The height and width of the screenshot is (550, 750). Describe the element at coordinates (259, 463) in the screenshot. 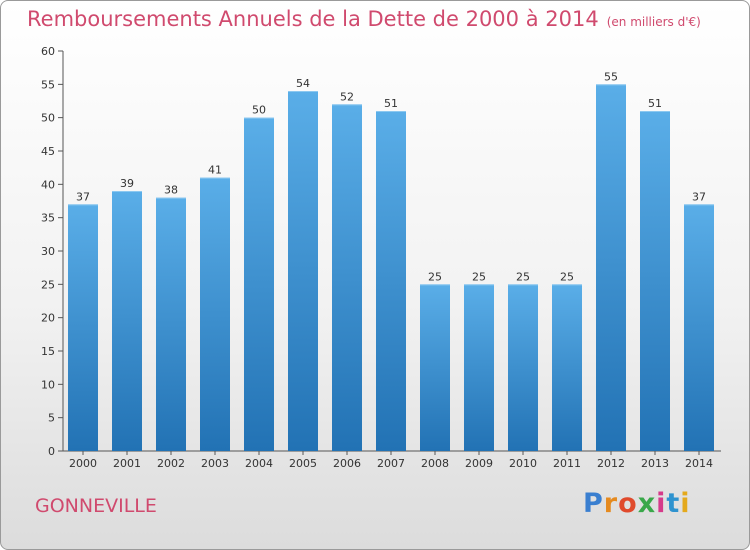

I see `x-tick-label: 2004` at that location.